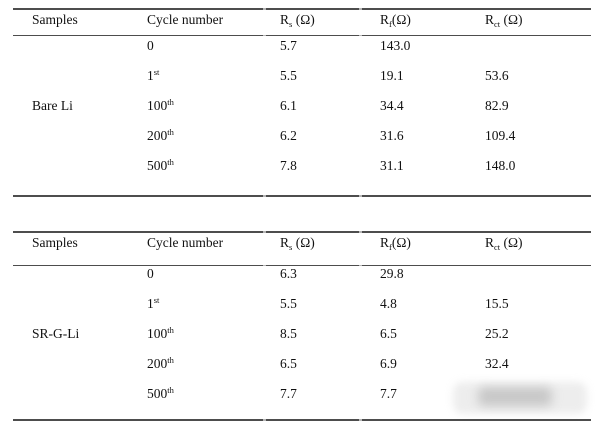  I want to click on cell-rf: 6.9, so click(388, 363).